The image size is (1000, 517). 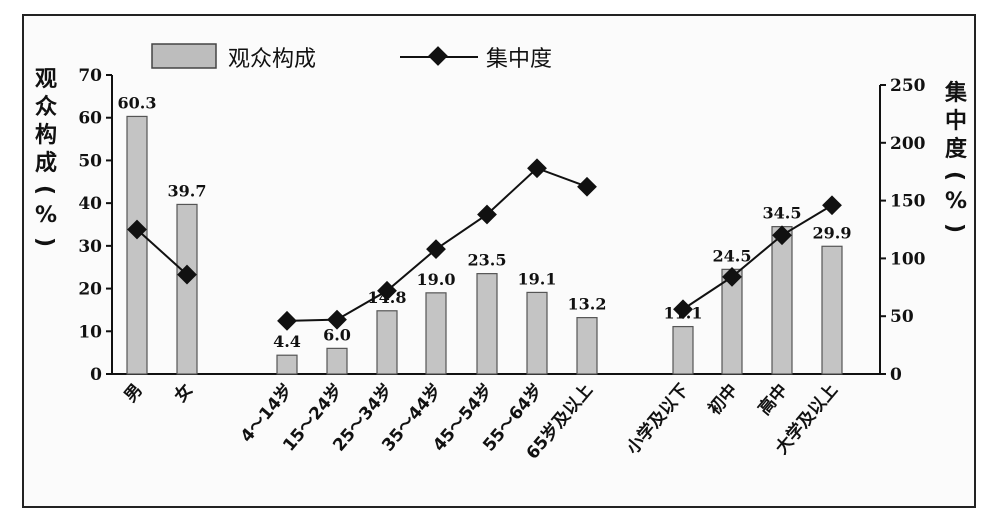 I want to click on bar-data-label: 34.5, so click(x=782, y=213).